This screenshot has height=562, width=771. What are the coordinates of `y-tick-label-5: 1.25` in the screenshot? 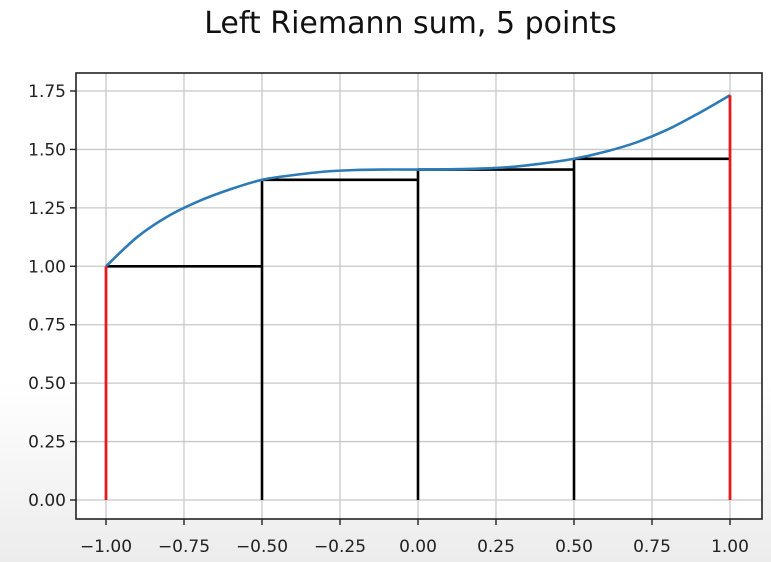 It's located at (47, 209).